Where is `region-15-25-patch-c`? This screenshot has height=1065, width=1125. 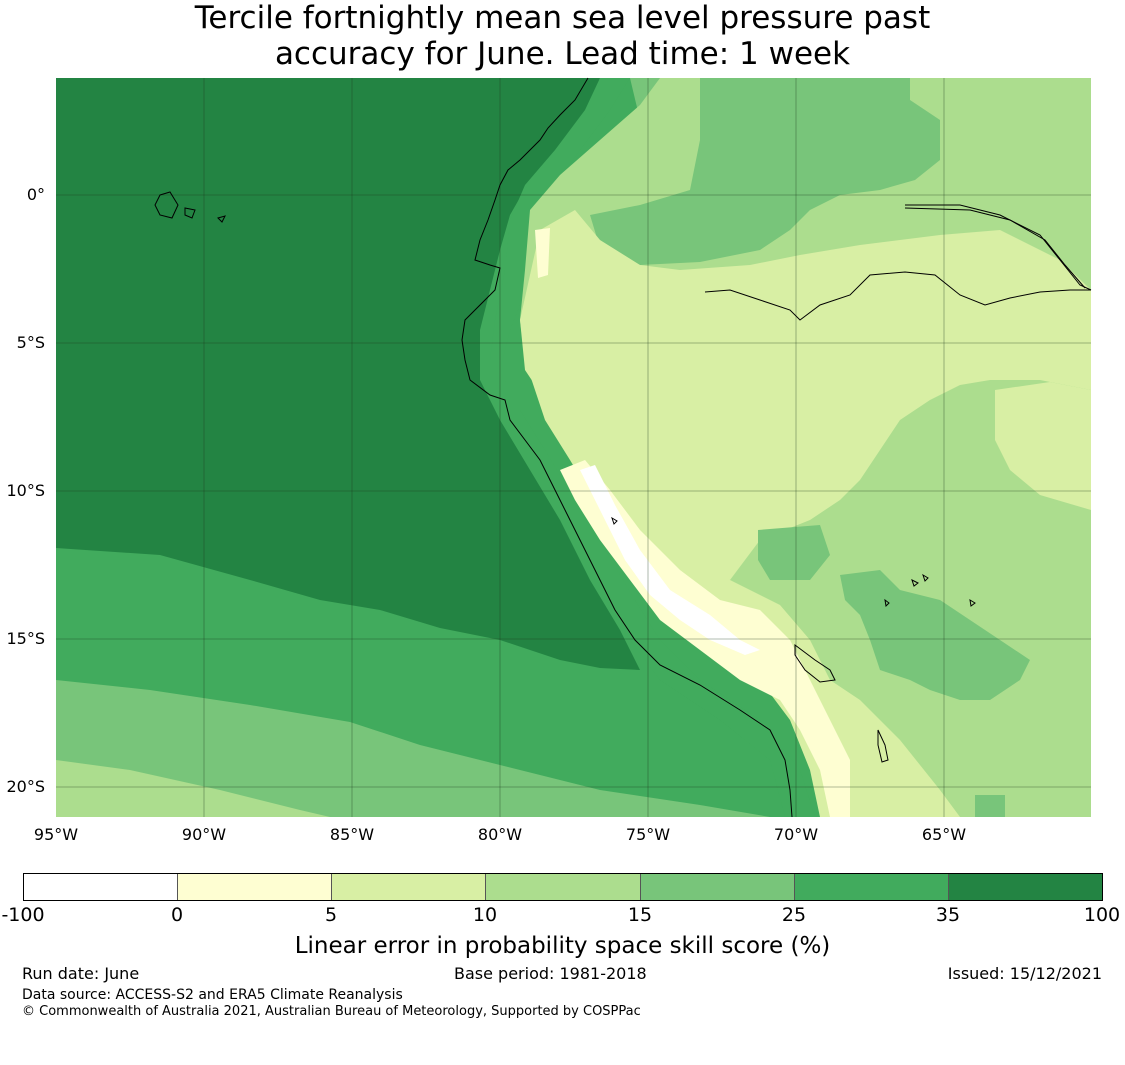 region-15-25-patch-c is located at coordinates (990, 806).